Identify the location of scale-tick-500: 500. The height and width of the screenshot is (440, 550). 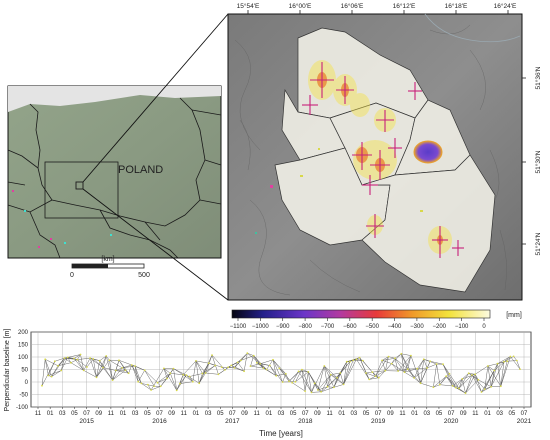
(144, 275).